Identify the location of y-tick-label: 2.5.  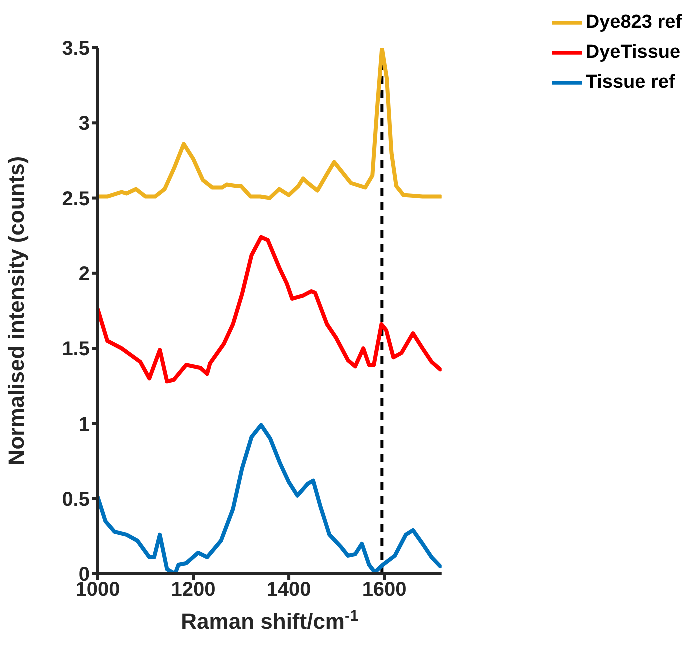
(76, 199).